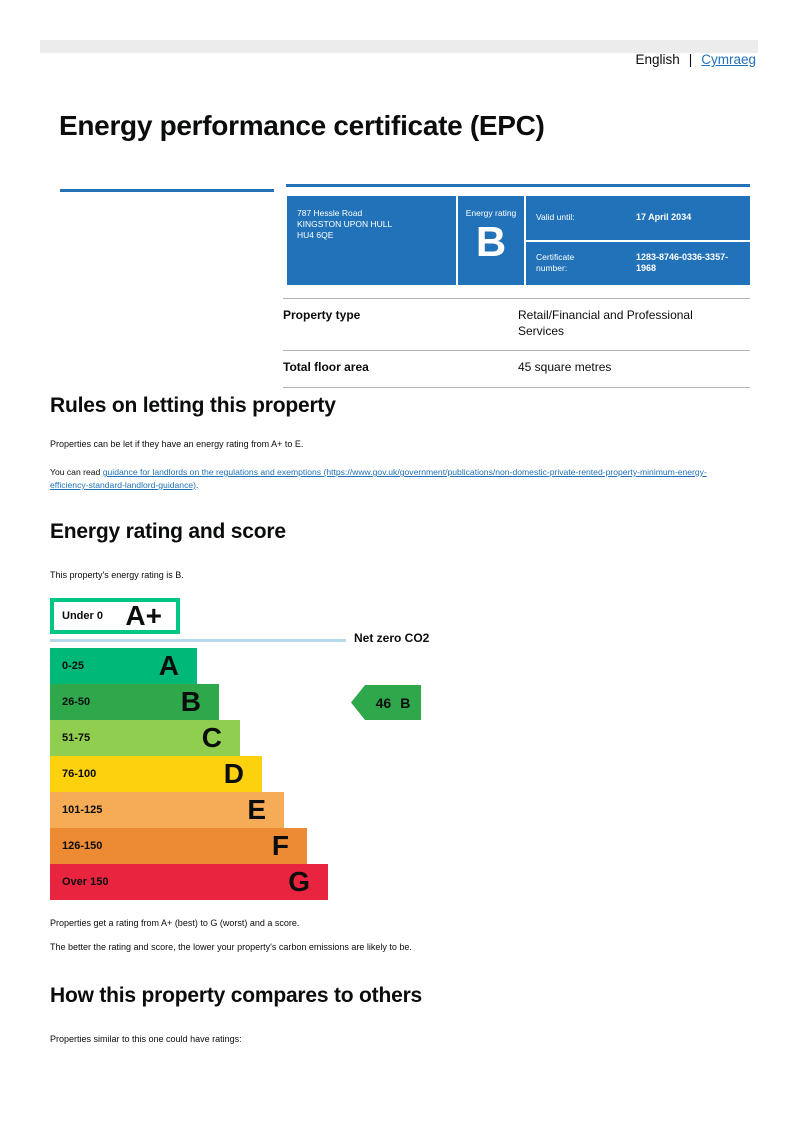  Describe the element at coordinates (189, 882) in the screenshot. I see `epc-band-g: Over 150 G` at that location.